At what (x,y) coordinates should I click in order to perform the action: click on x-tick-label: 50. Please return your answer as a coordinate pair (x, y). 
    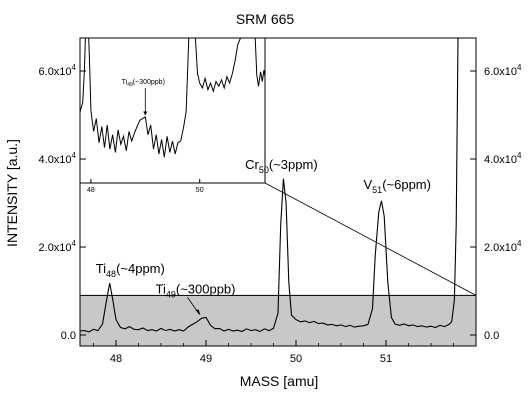
    Looking at the image, I should click on (296, 359).